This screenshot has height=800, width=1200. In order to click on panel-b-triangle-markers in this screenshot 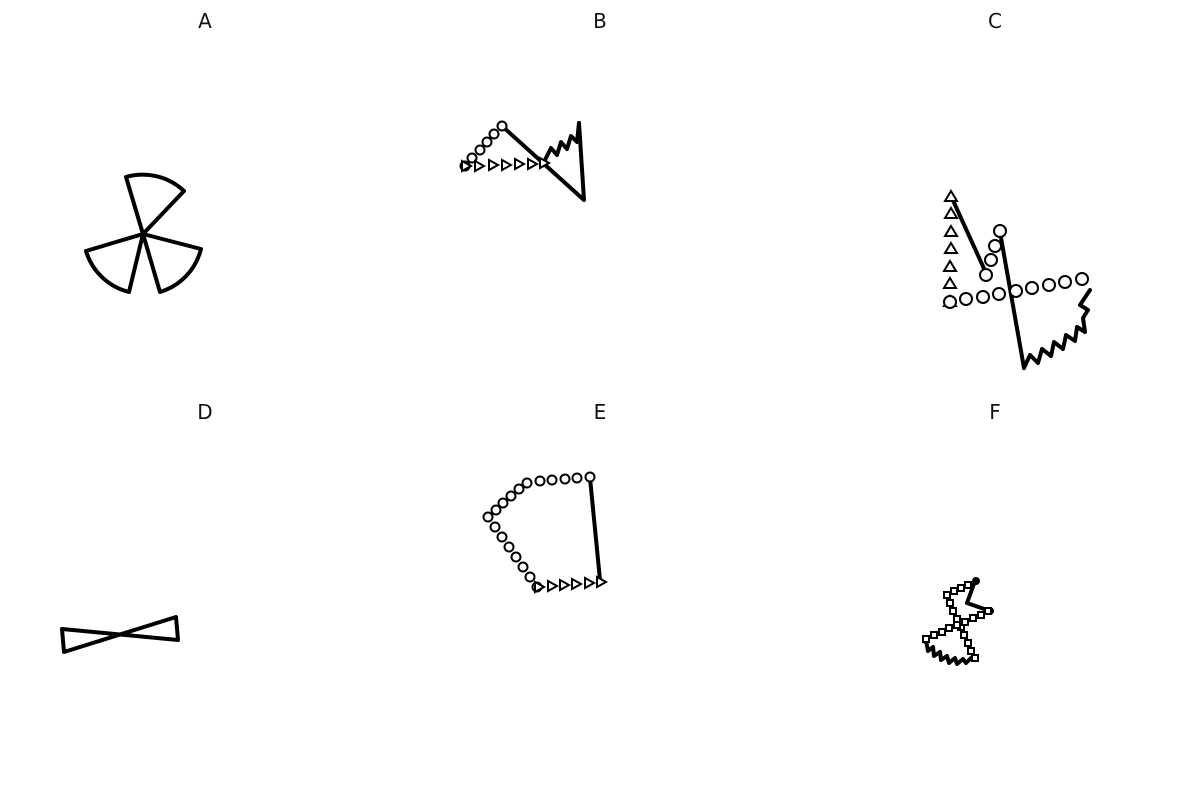, I will do `click(506, 164)`.